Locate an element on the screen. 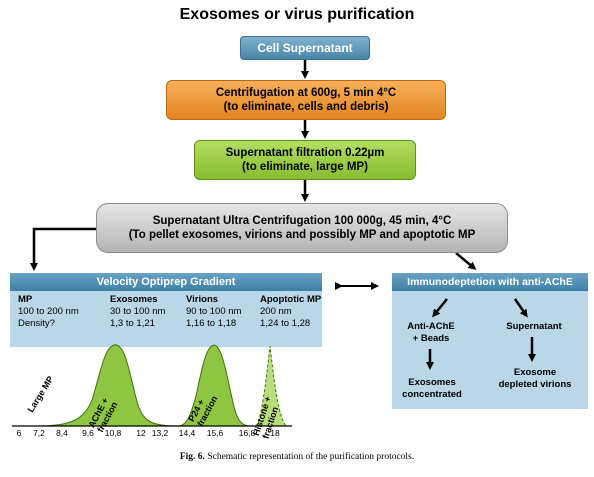 Image resolution: width=594 pixels, height=477 pixels. tick-label: 10,8 is located at coordinates (113, 433).